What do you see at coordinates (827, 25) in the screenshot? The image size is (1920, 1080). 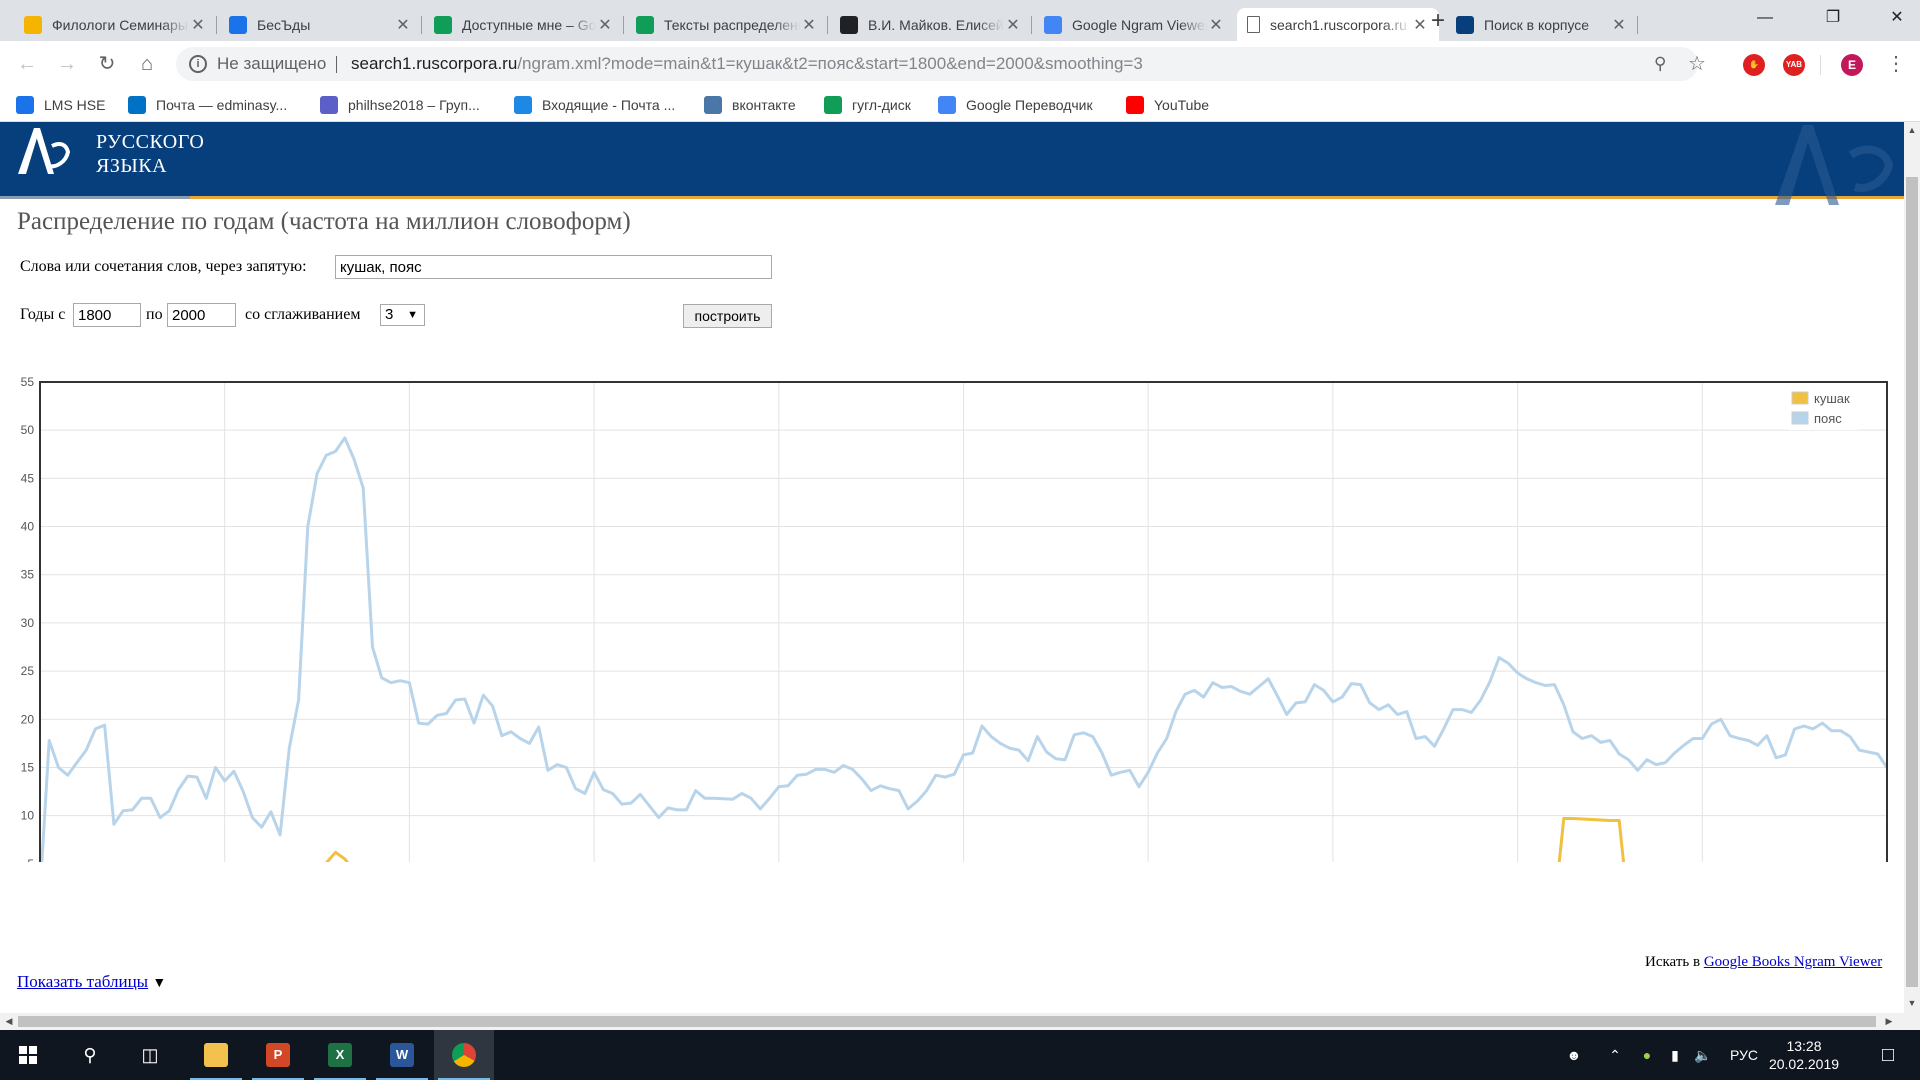 I see `tab-separator` at bounding box center [827, 25].